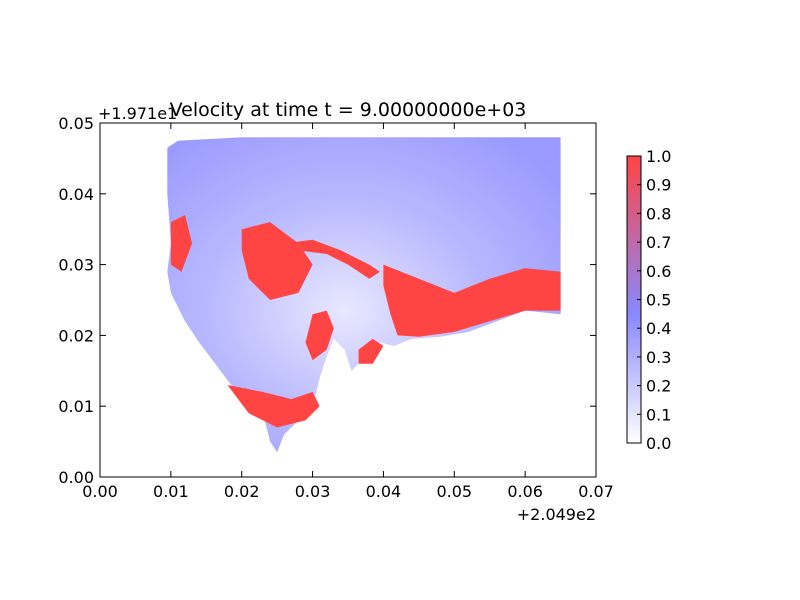 The image size is (800, 600). What do you see at coordinates (658, 156) in the screenshot?
I see `colorbar-tick-label: 1.0` at bounding box center [658, 156].